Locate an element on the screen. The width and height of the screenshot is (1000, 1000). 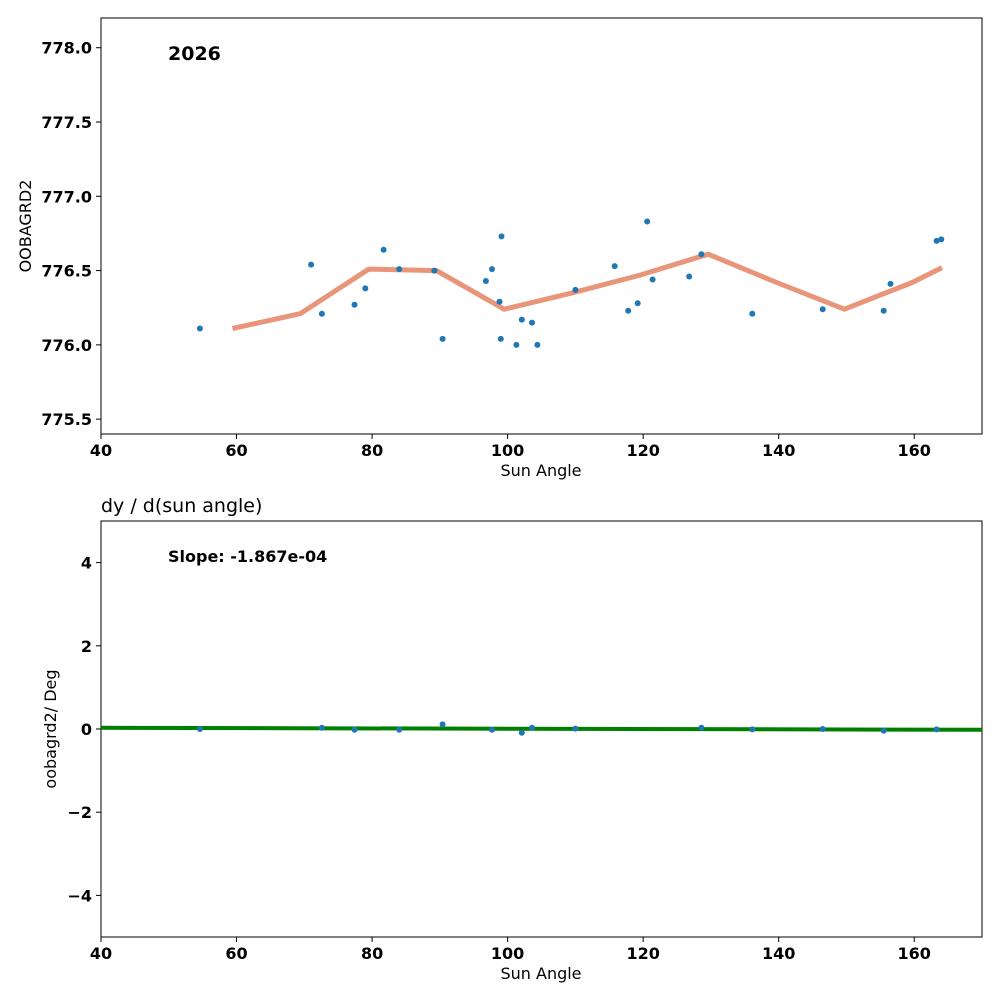
y-tick-label: 776.0 is located at coordinates (66, 345).